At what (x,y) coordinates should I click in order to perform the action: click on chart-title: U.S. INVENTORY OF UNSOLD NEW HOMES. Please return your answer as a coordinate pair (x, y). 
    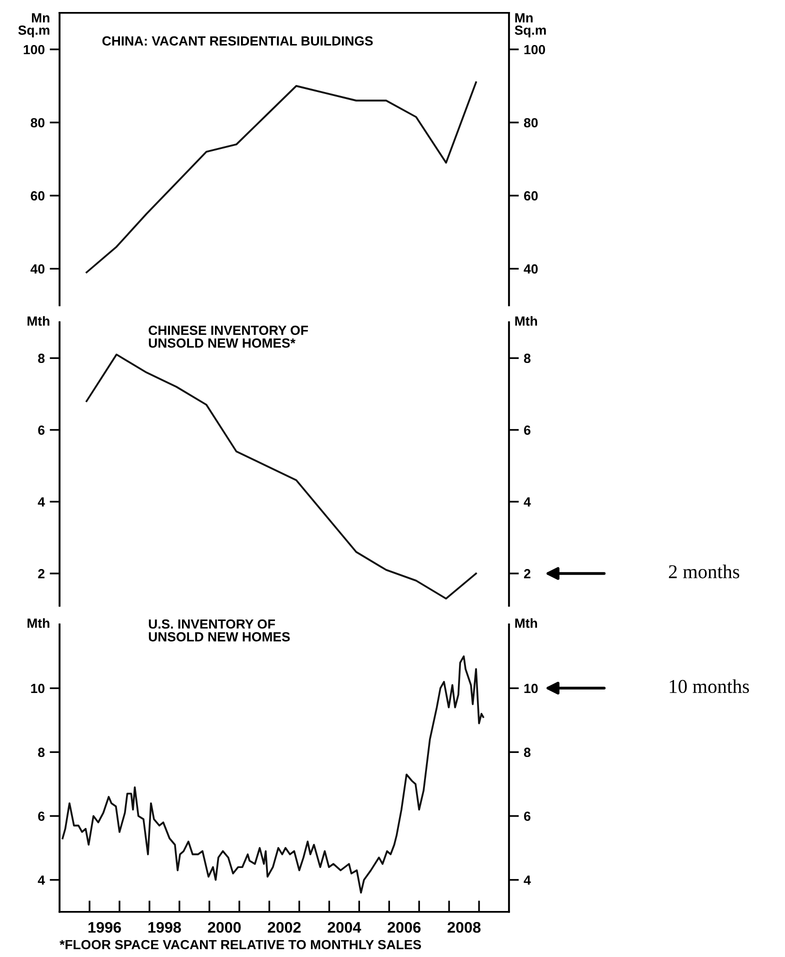
    Looking at the image, I should click on (219, 630).